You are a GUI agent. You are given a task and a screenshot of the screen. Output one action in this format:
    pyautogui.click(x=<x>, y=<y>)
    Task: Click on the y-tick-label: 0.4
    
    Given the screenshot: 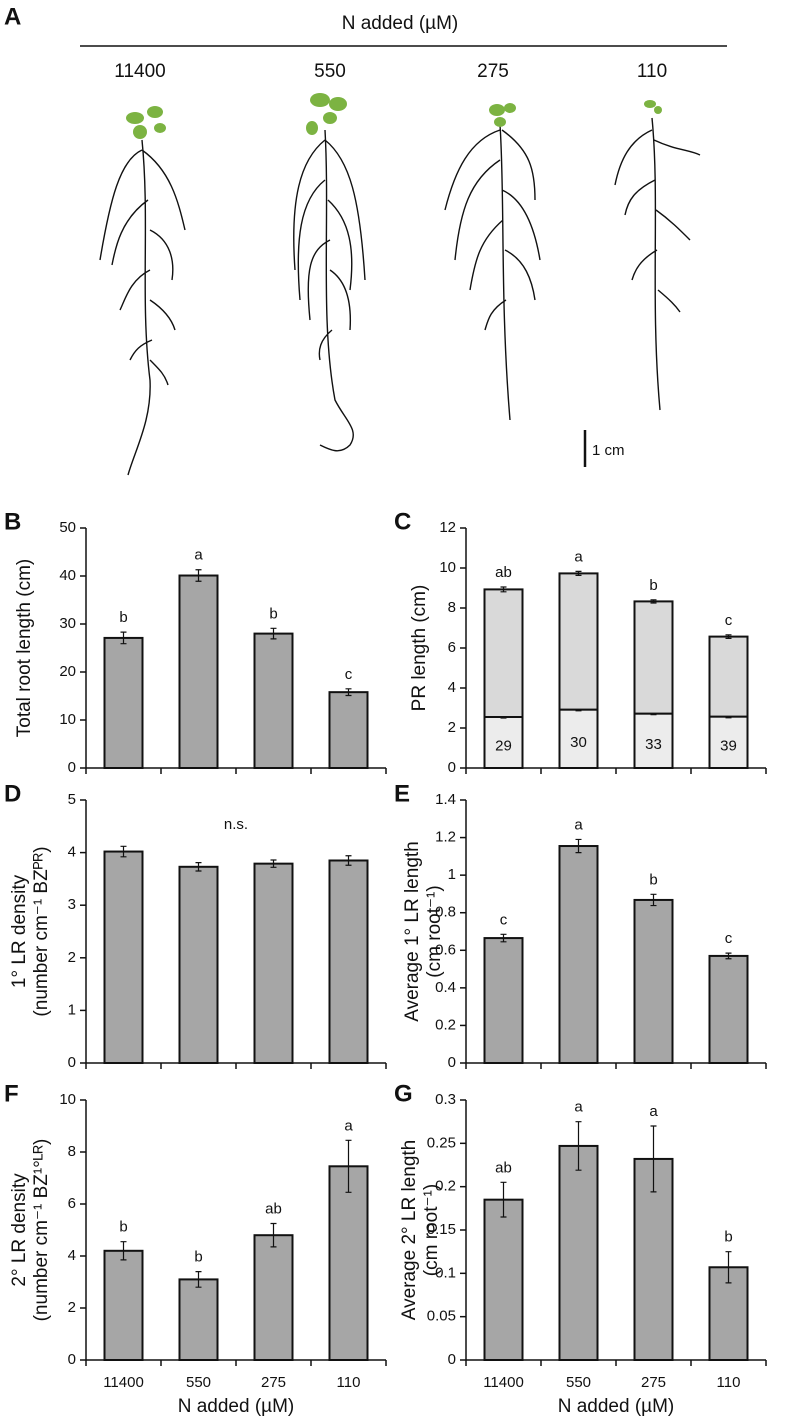 What is the action you would take?
    pyautogui.click(x=445, y=987)
    